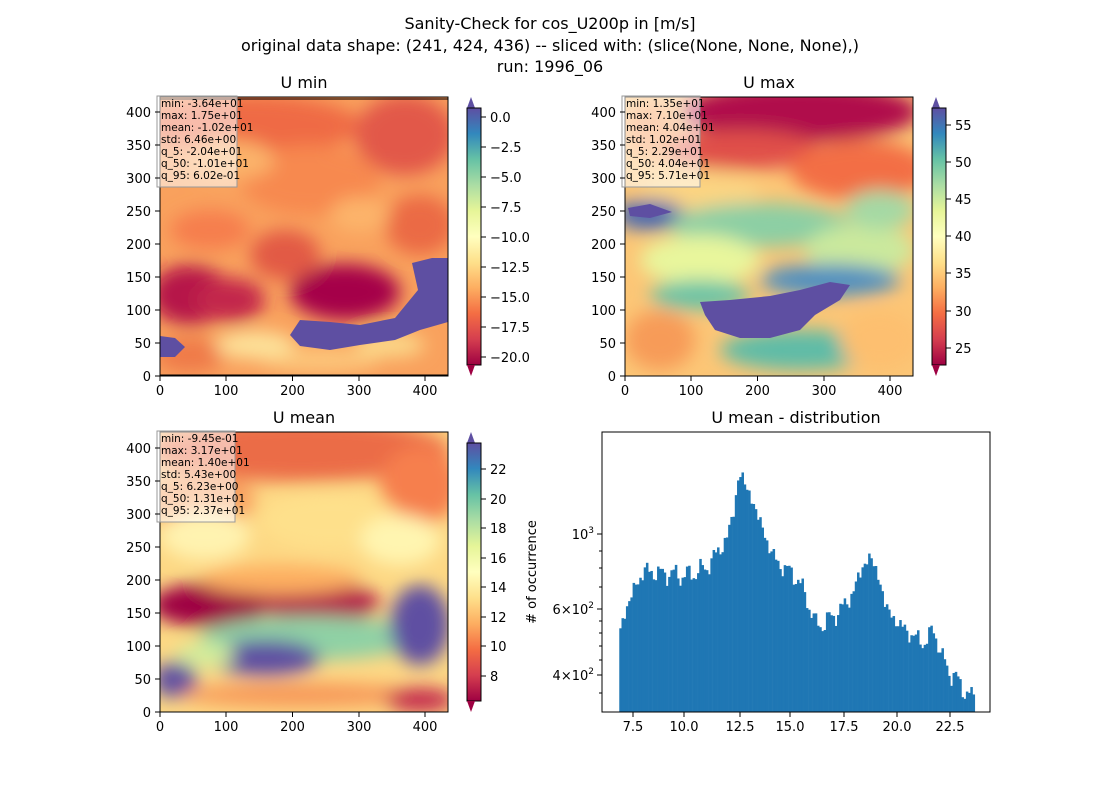 The width and height of the screenshot is (1100, 800). I want to click on umean-ytick: 200, so click(138, 581).